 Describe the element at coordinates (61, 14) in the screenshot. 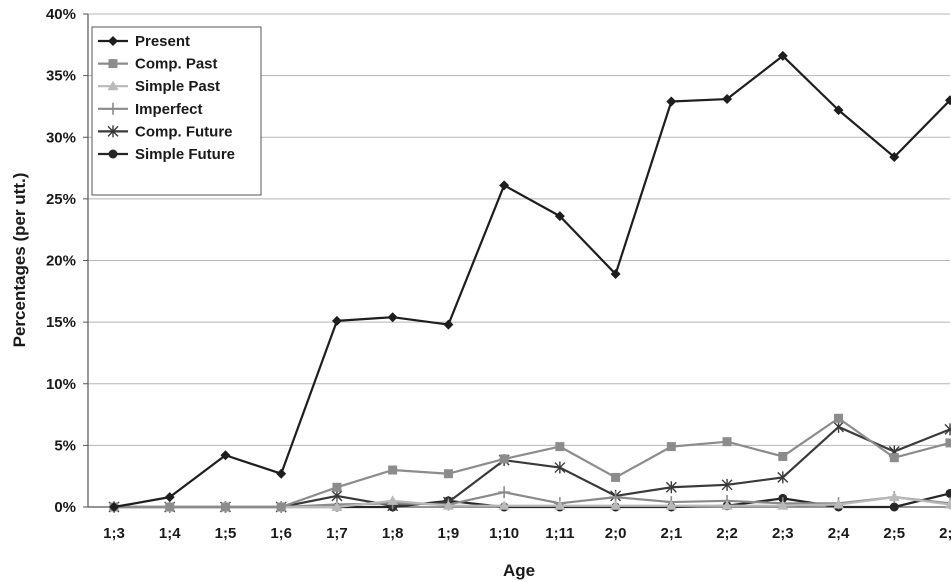

I see `y-tick-label: 40%` at that location.